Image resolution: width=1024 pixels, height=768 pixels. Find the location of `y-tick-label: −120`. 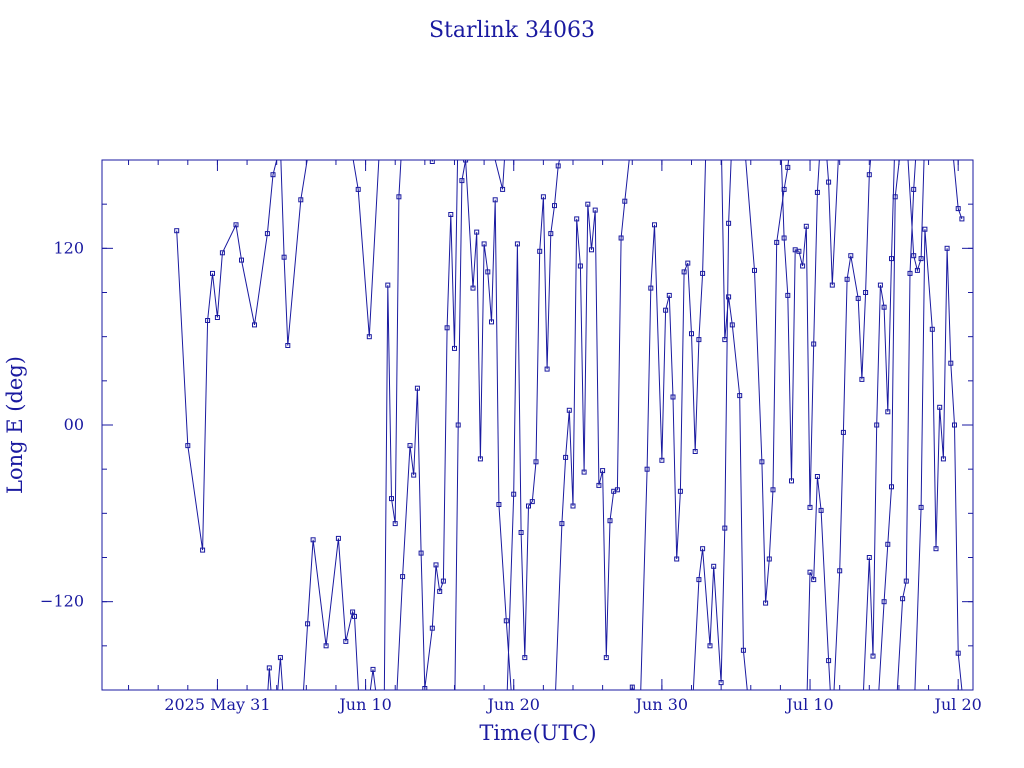

y-tick-label: −120 is located at coordinates (62, 601).